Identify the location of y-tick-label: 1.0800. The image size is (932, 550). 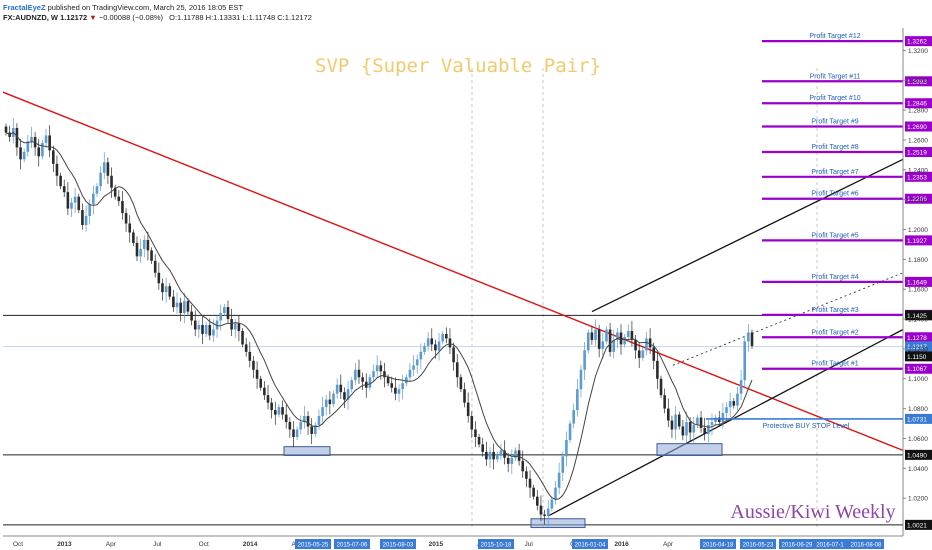
(918, 409).